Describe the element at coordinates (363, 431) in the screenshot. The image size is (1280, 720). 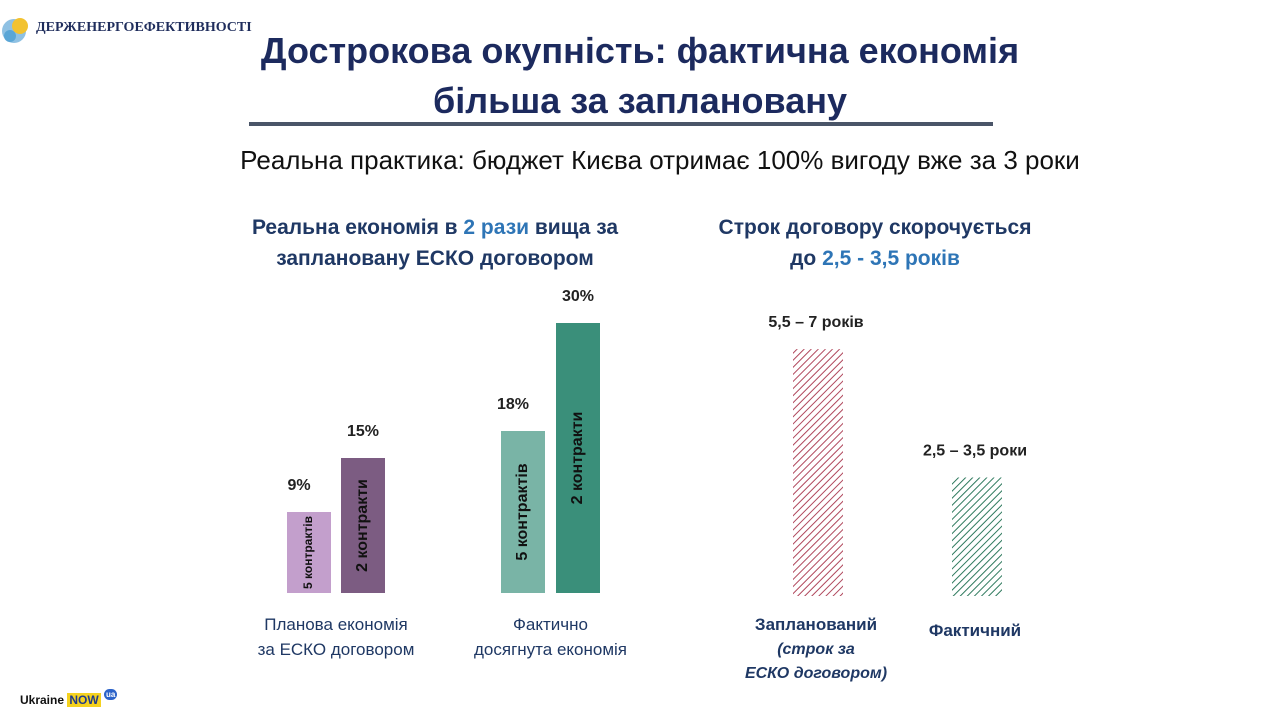
I see `value-label: 15%` at that location.